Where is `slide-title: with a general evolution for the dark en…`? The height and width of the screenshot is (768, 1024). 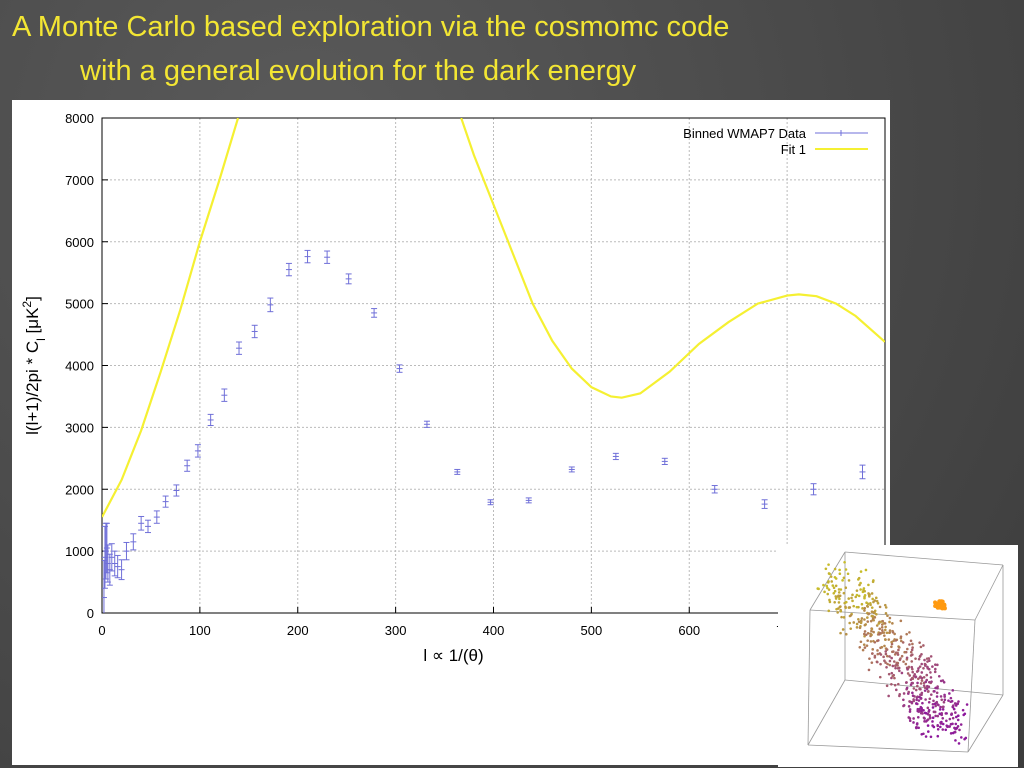 slide-title: with a general evolution for the dark en… is located at coordinates (358, 71).